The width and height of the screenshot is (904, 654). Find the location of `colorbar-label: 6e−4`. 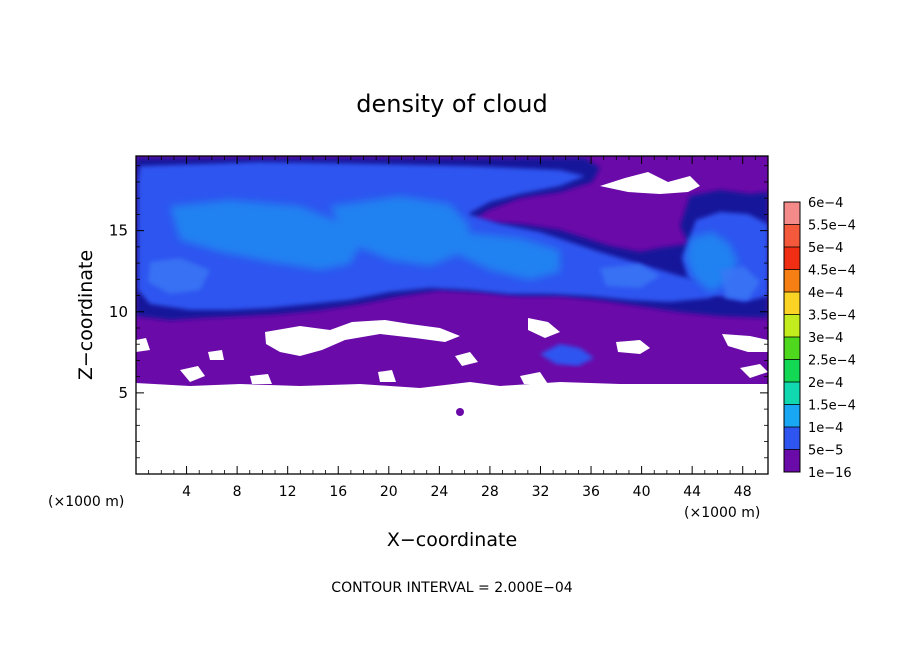

colorbar-label: 6e−4 is located at coordinates (825, 203).